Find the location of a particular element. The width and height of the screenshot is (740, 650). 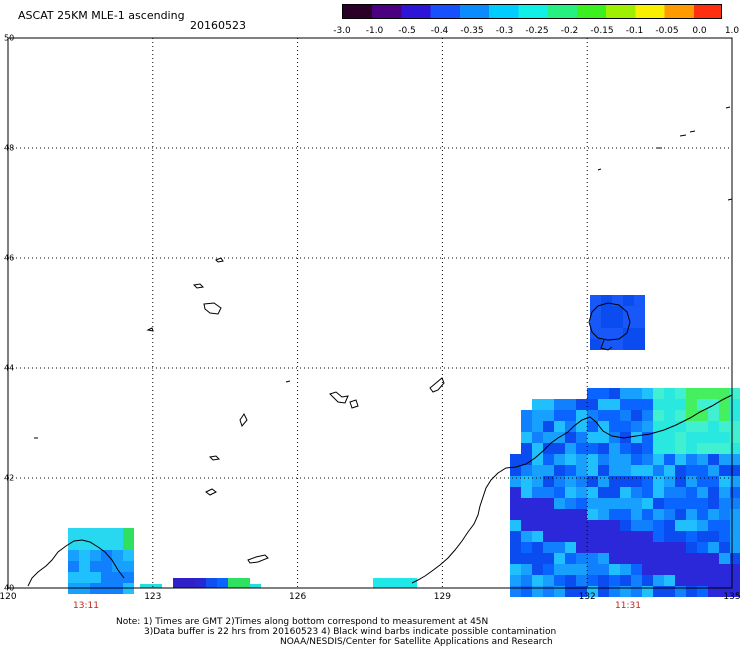

product-date: 20160523 is located at coordinates (218, 25).